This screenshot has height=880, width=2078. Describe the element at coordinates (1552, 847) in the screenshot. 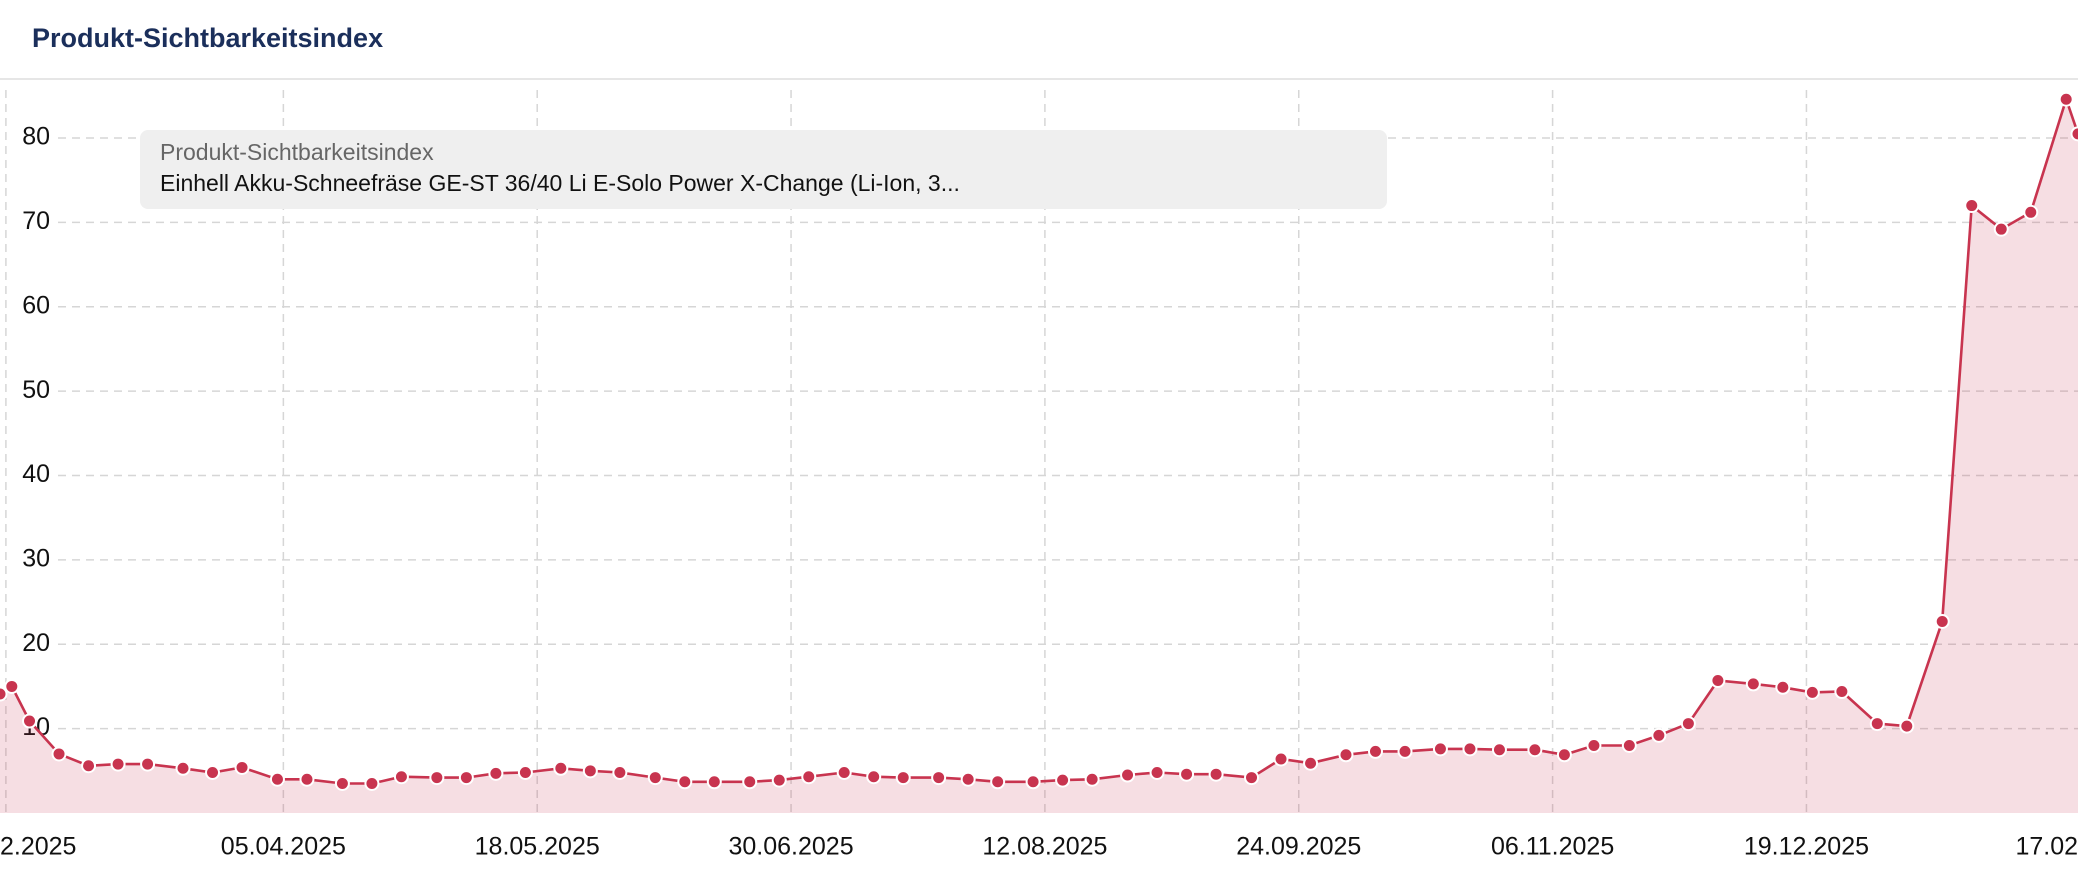

I see `x-tick-label: 06.11.2025` at that location.